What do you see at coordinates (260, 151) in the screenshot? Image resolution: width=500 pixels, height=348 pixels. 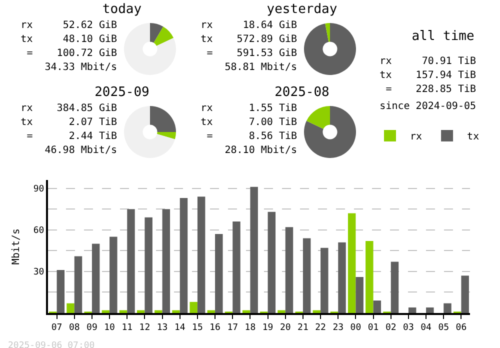 I see `text: 28.10 Mbit/s` at bounding box center [260, 151].